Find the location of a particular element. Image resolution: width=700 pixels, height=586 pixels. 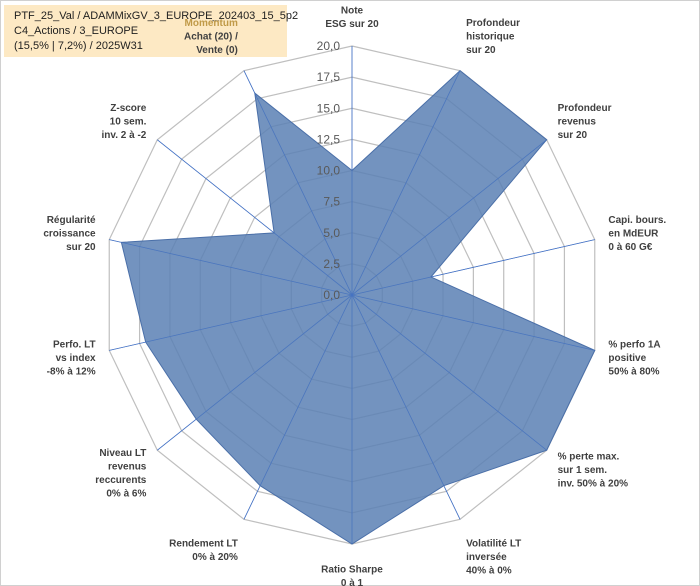

axis-label-line: historique is located at coordinates (490, 37).